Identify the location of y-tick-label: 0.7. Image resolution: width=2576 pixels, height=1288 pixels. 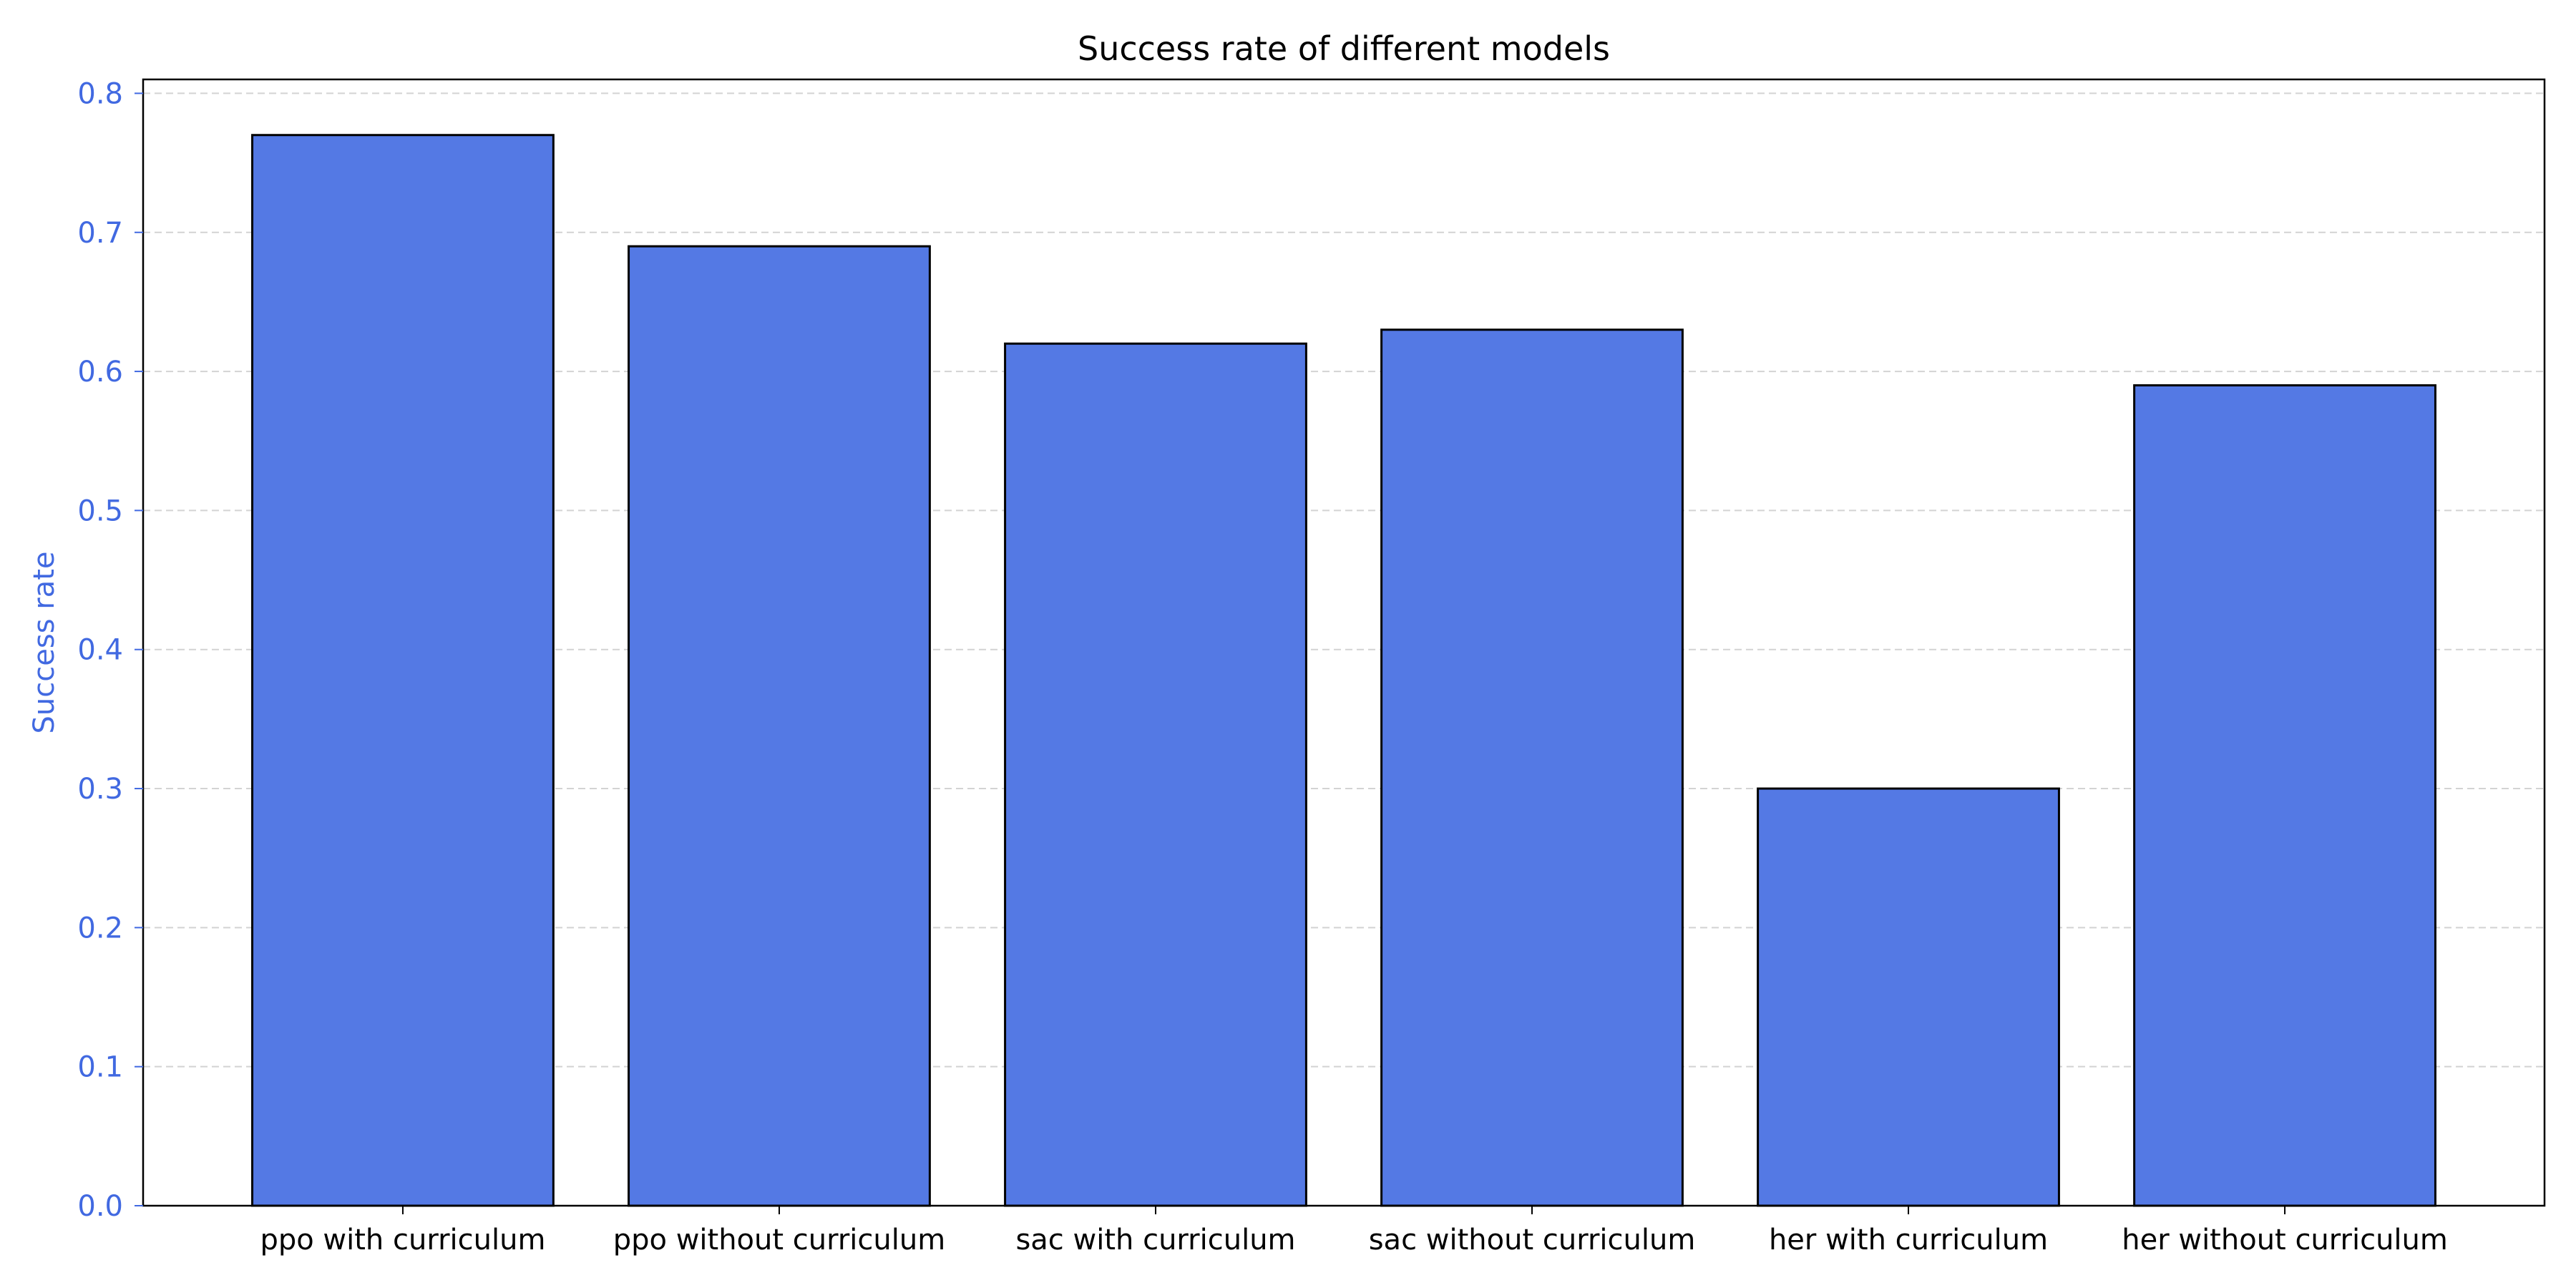
(100, 233).